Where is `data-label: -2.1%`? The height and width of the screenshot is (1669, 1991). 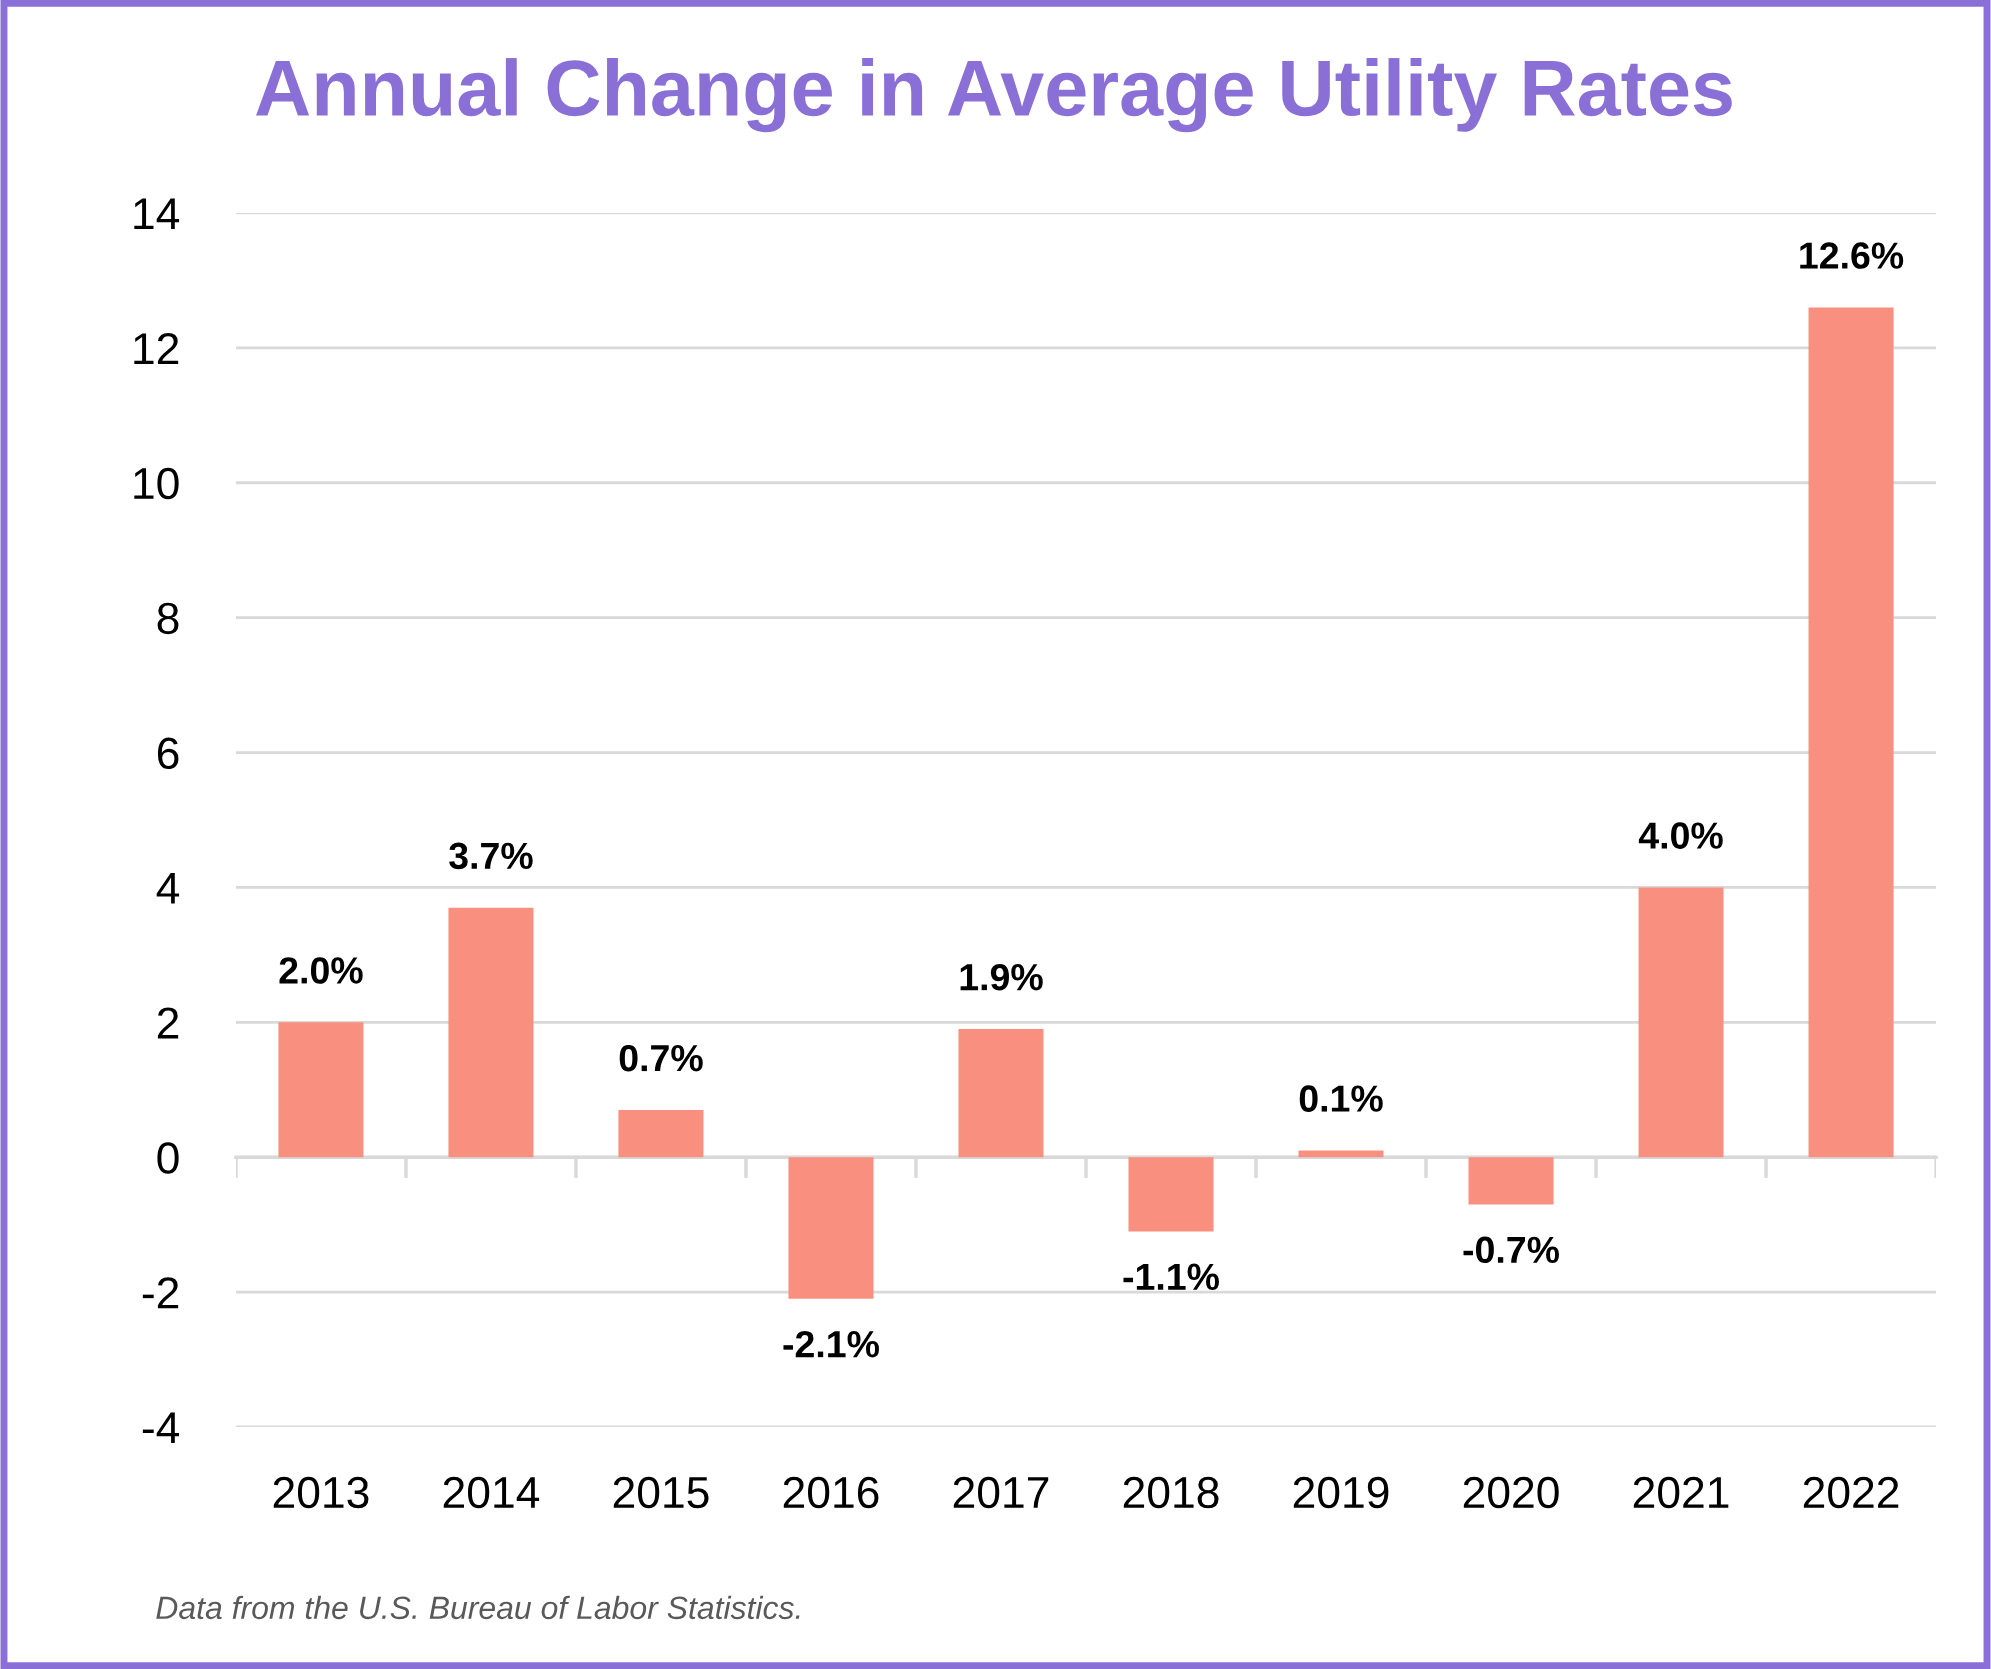 data-label: -2.1% is located at coordinates (831, 1344).